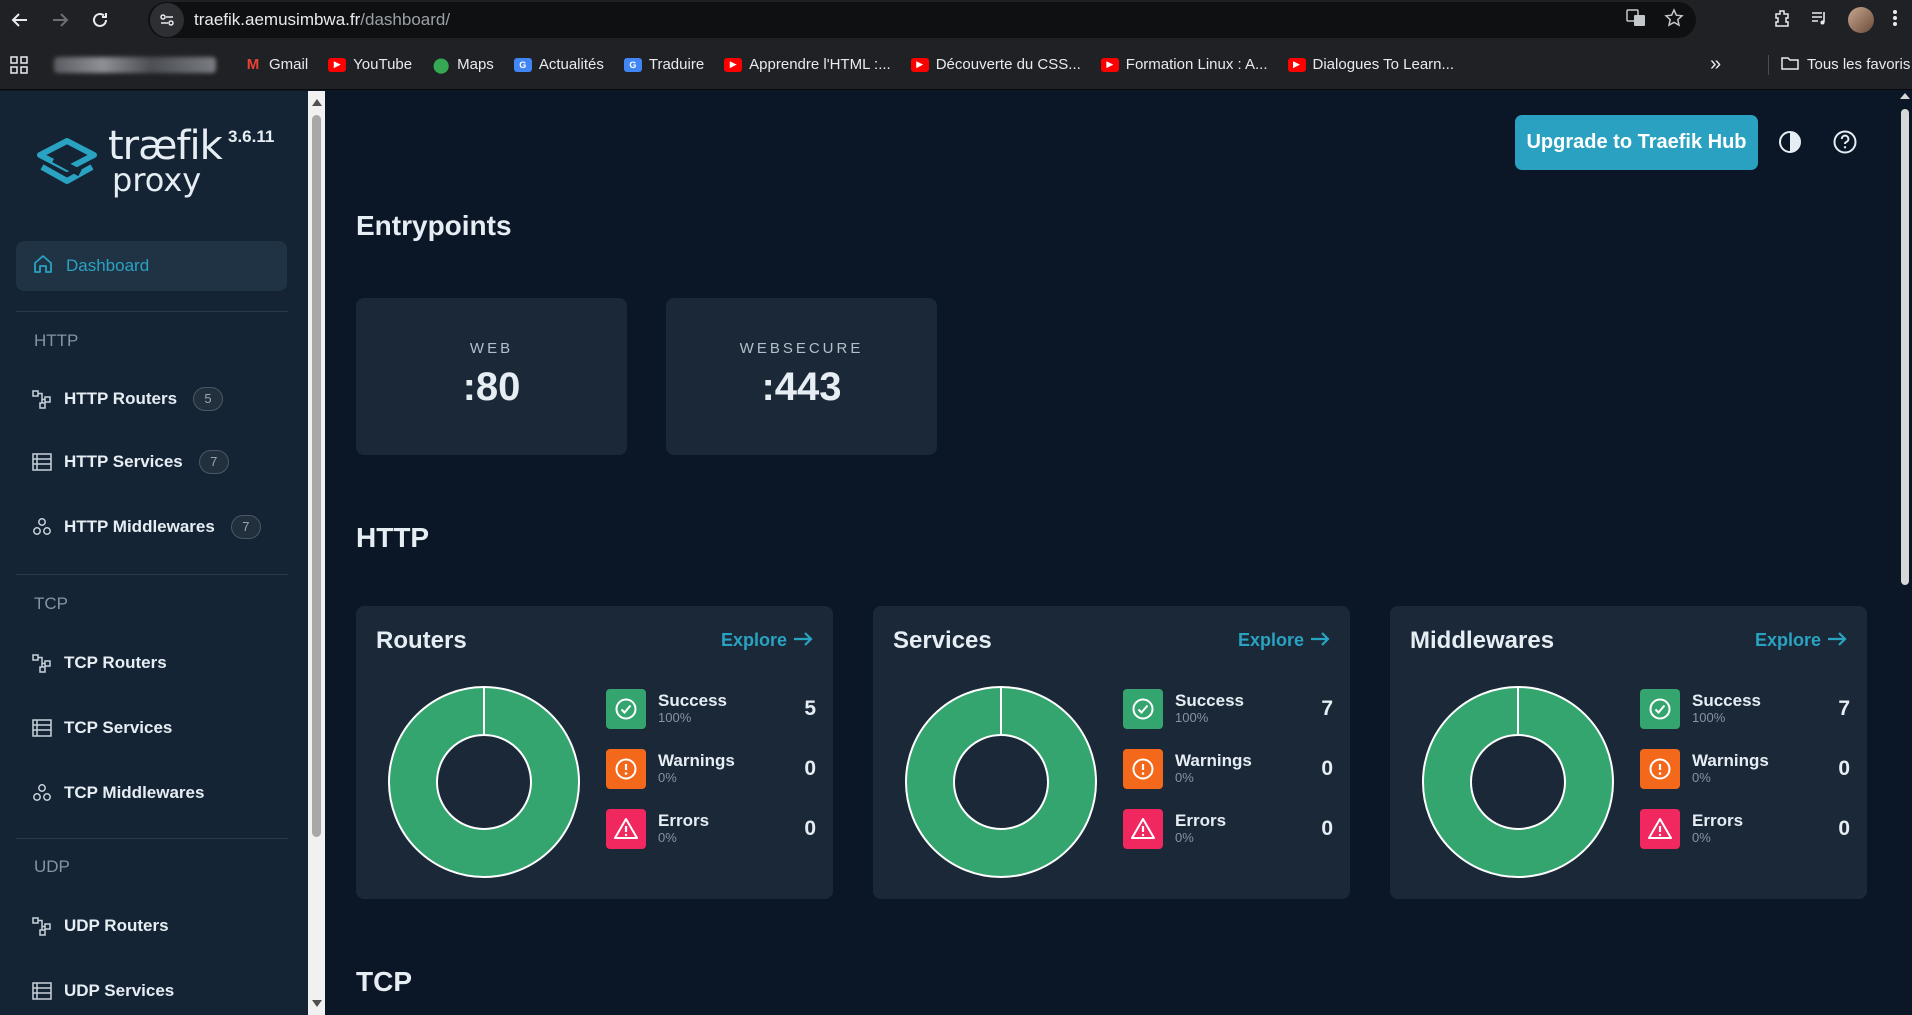  Describe the element at coordinates (1184, 837) in the screenshot. I see `errors-pct: 0%` at that location.